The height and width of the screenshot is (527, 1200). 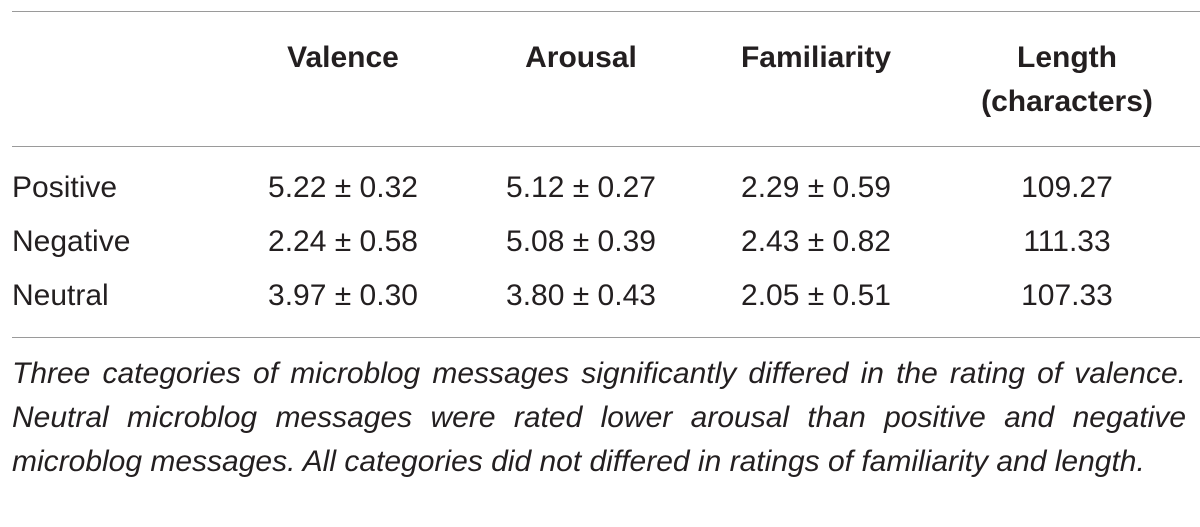 What do you see at coordinates (606, 337) in the screenshot?
I see `bottom-rule` at bounding box center [606, 337].